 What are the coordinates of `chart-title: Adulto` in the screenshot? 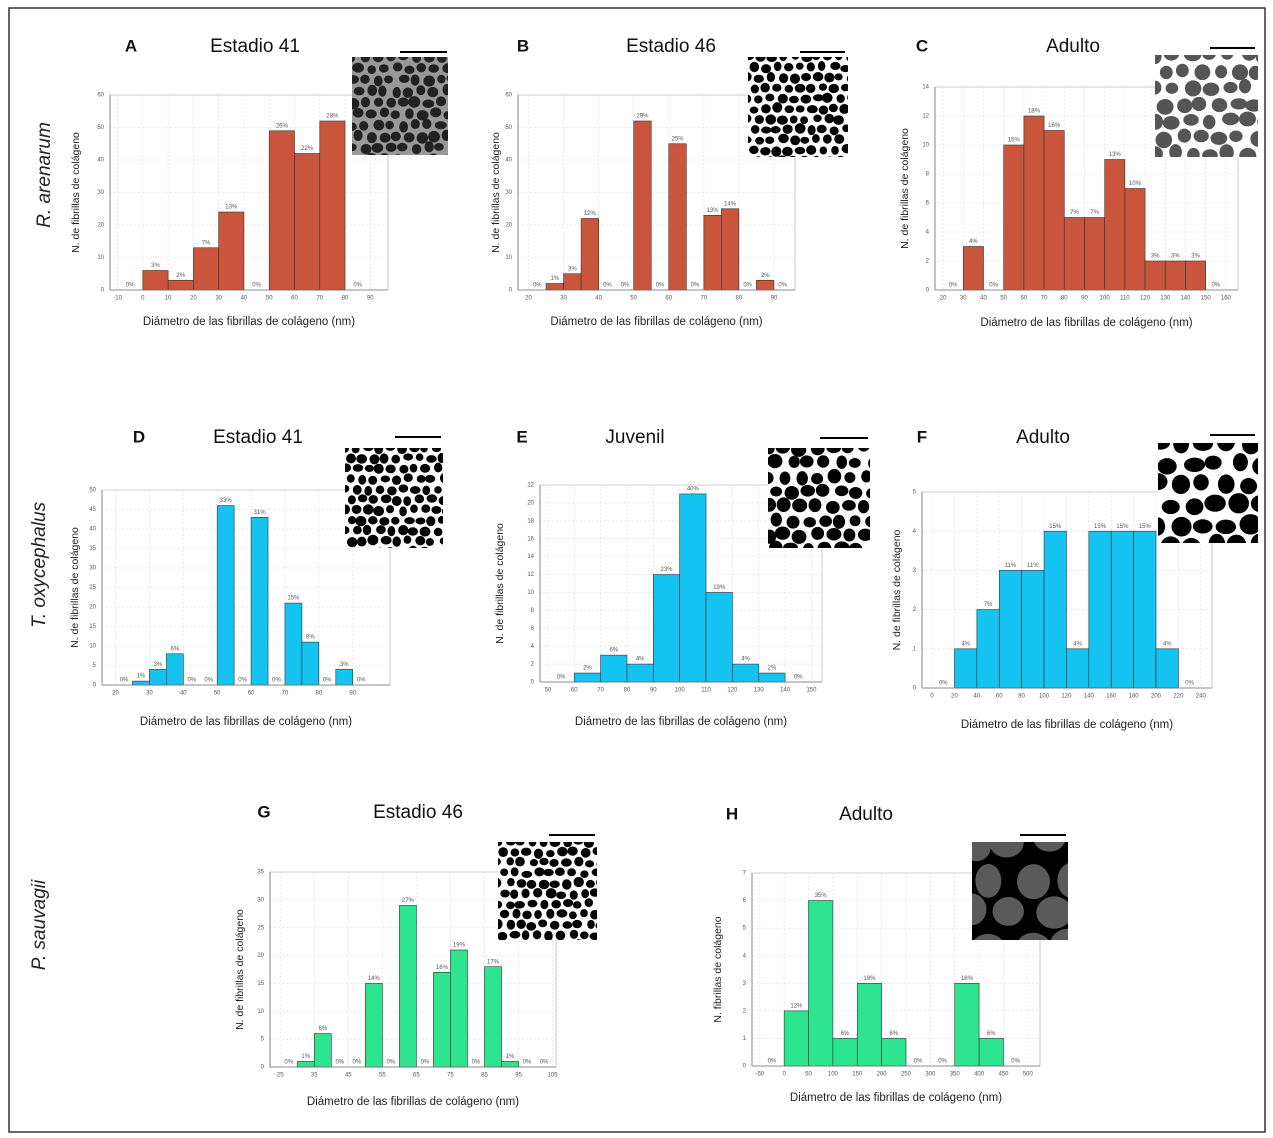 It's located at (1043, 437).